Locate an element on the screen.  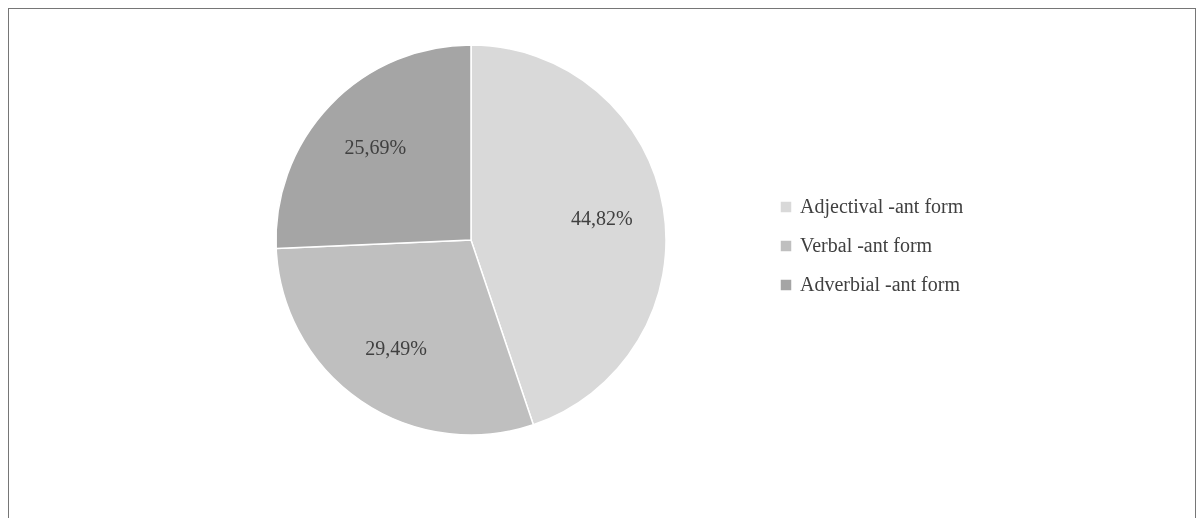
legend-label: Adverbial -ant form is located at coordinates (880, 284).